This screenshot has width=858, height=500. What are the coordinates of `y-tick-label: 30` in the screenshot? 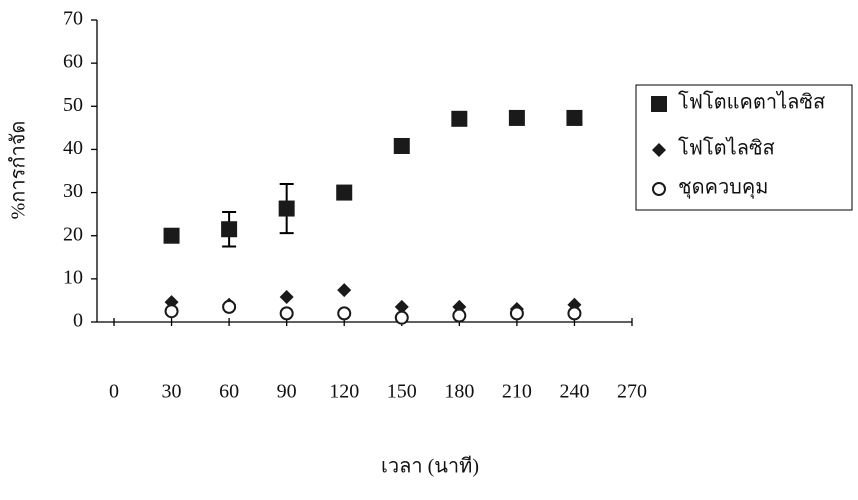 It's located at (73, 191).